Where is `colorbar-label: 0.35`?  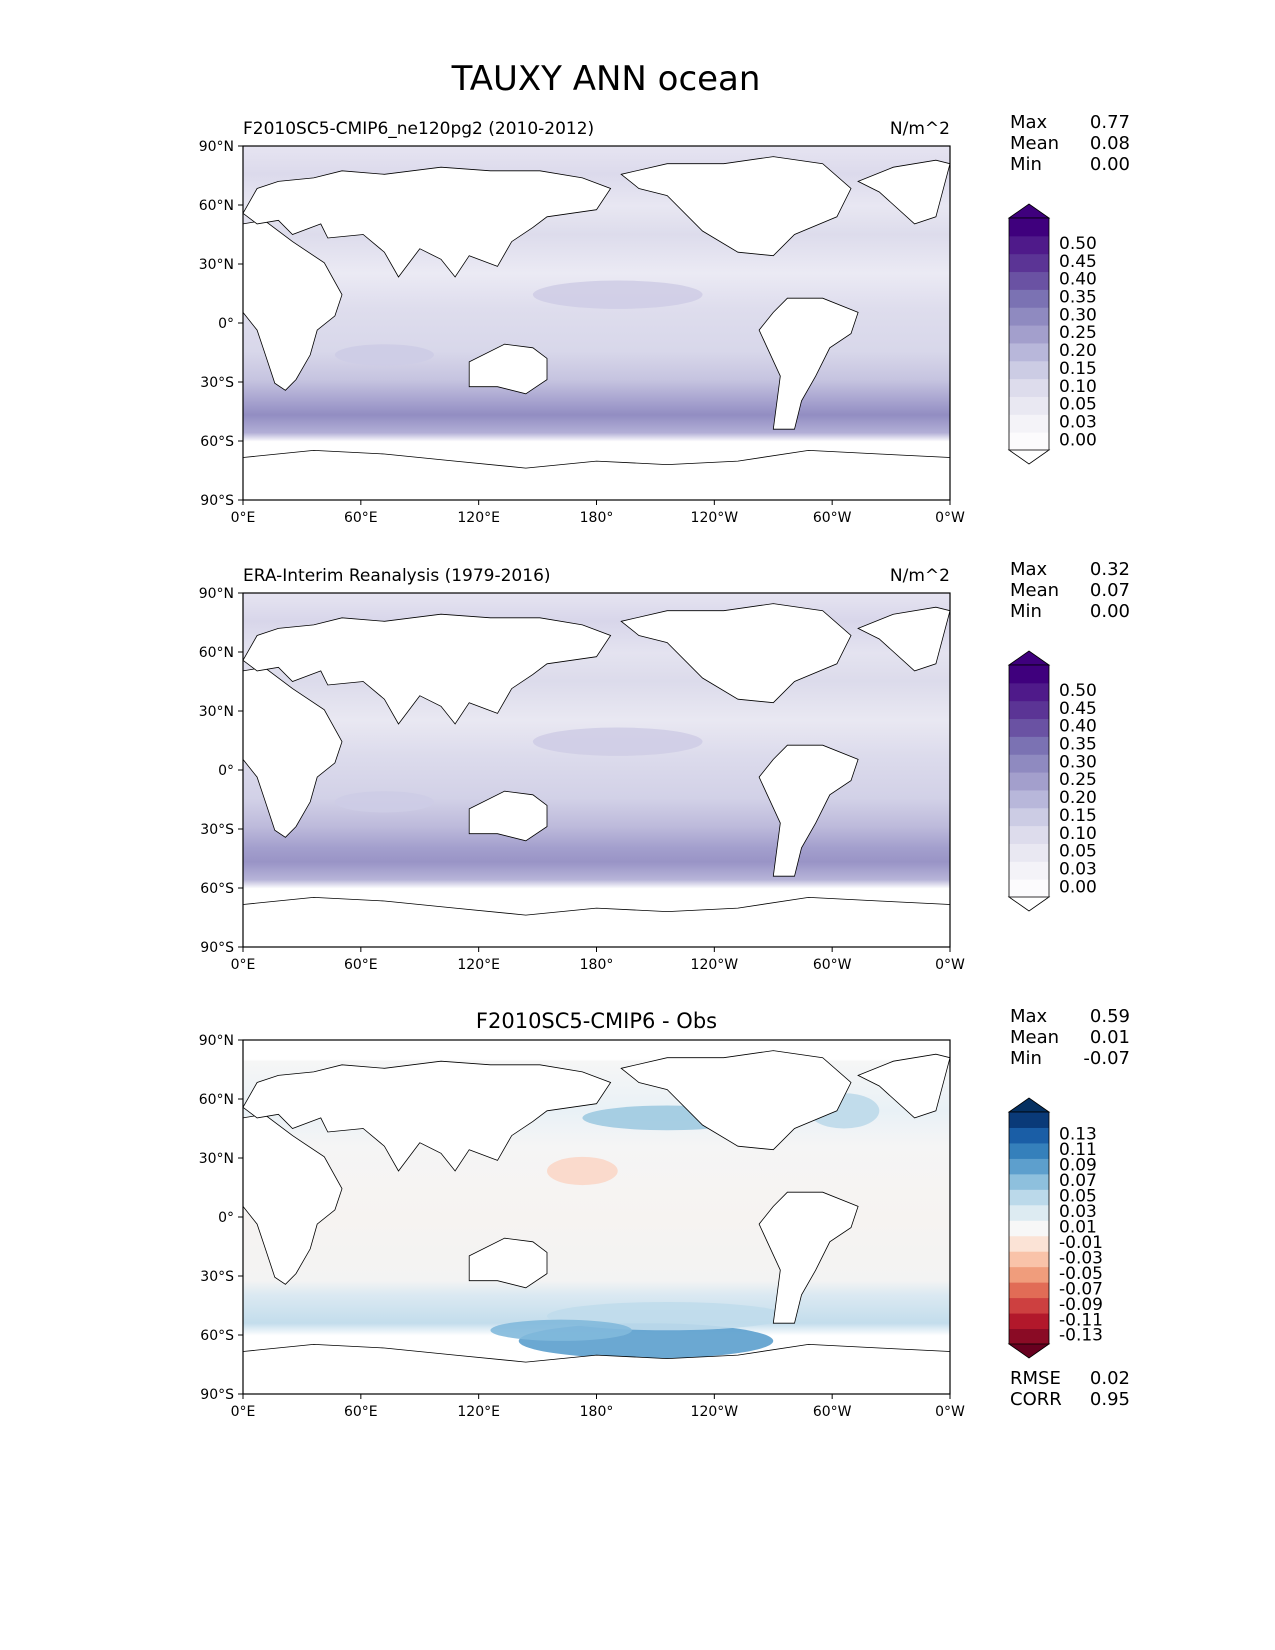 colorbar-label: 0.35 is located at coordinates (1078, 745).